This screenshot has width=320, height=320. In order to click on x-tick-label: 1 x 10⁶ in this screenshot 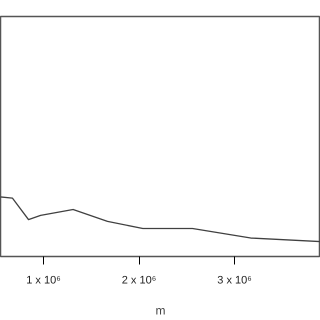, I will do `click(43, 280)`.